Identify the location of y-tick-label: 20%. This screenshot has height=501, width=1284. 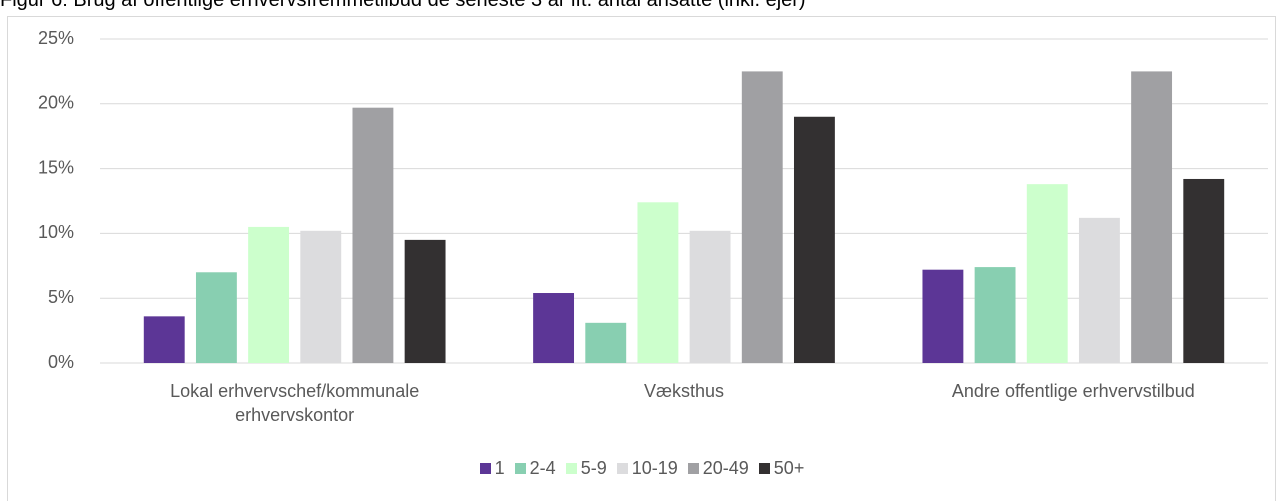
(56, 103).